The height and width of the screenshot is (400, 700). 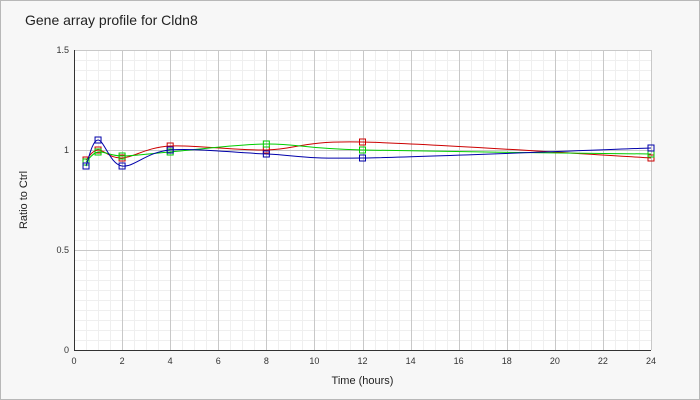 What do you see at coordinates (362, 361) in the screenshot?
I see `x-tick-label: 12` at bounding box center [362, 361].